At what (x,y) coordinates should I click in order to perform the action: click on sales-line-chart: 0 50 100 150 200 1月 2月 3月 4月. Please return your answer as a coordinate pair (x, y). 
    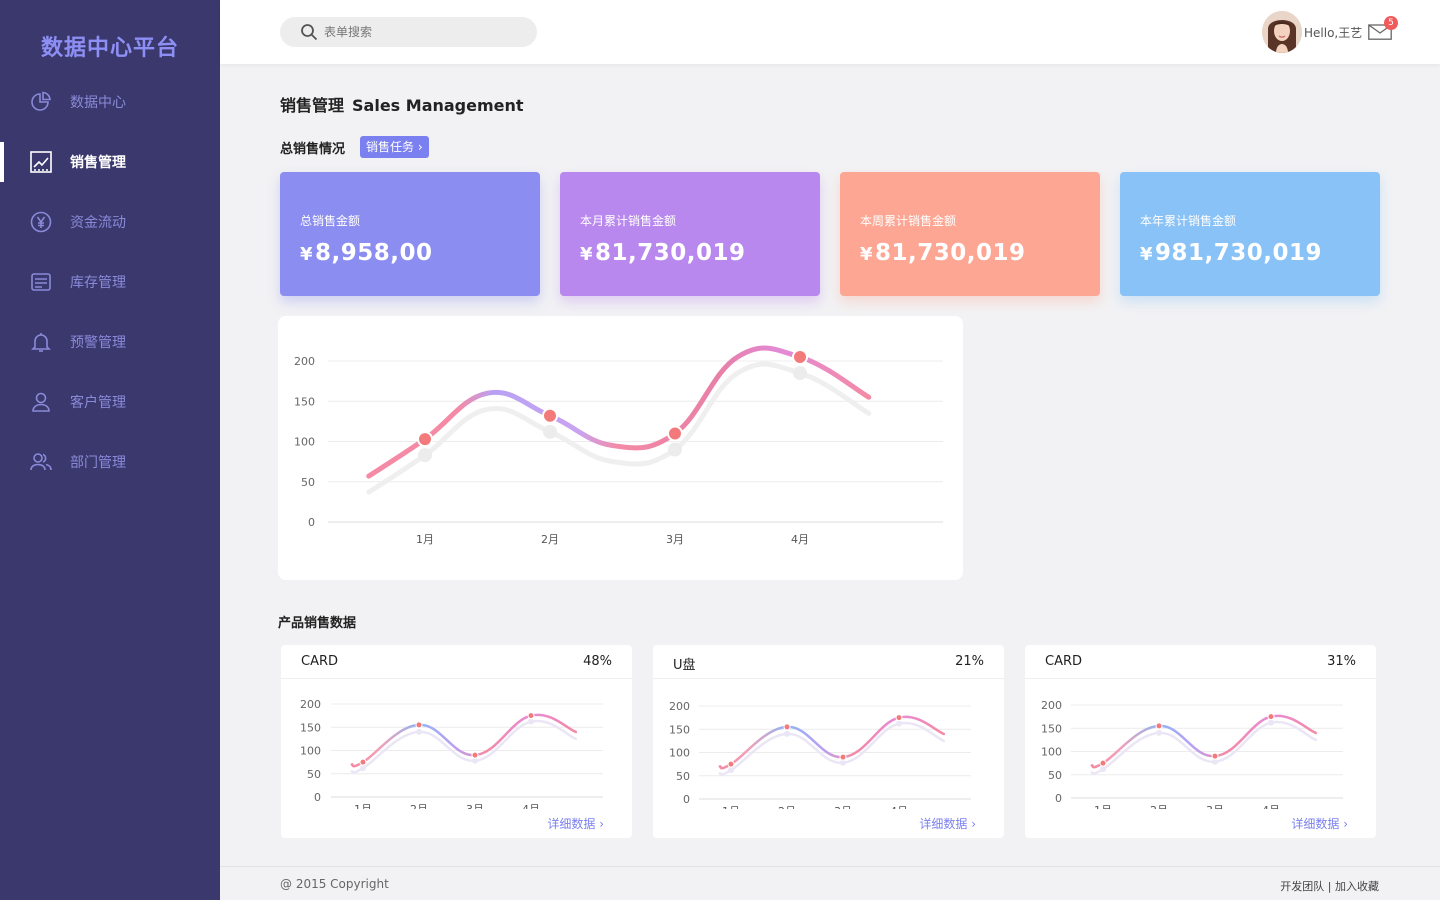
    Looking at the image, I should click on (618, 445).